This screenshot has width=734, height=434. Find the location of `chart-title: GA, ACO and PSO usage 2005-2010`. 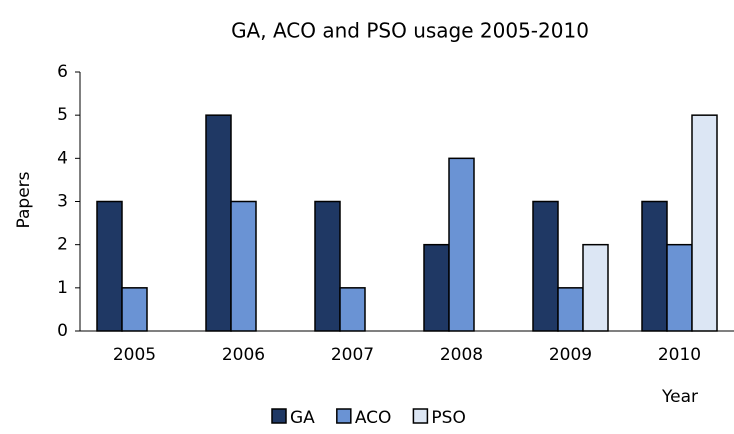

chart-title: GA, ACO and PSO usage 2005-2010 is located at coordinates (410, 31).